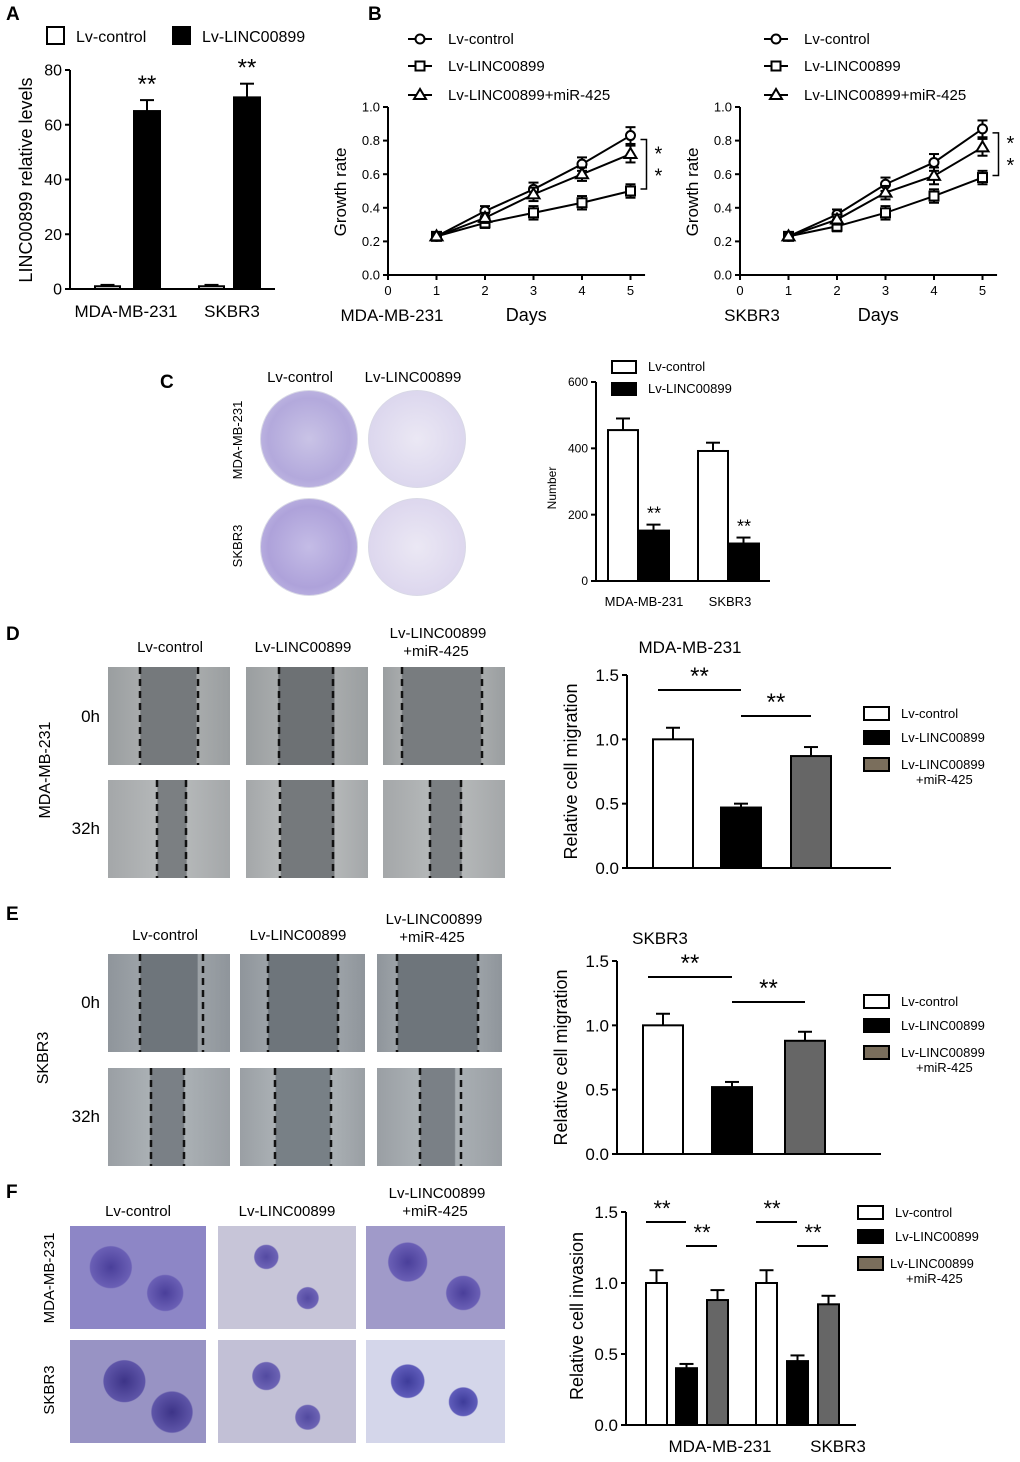 Image resolution: width=1020 pixels, height=1462 pixels. I want to click on c-x-tick-label: MDA-MB-231, so click(644, 601).